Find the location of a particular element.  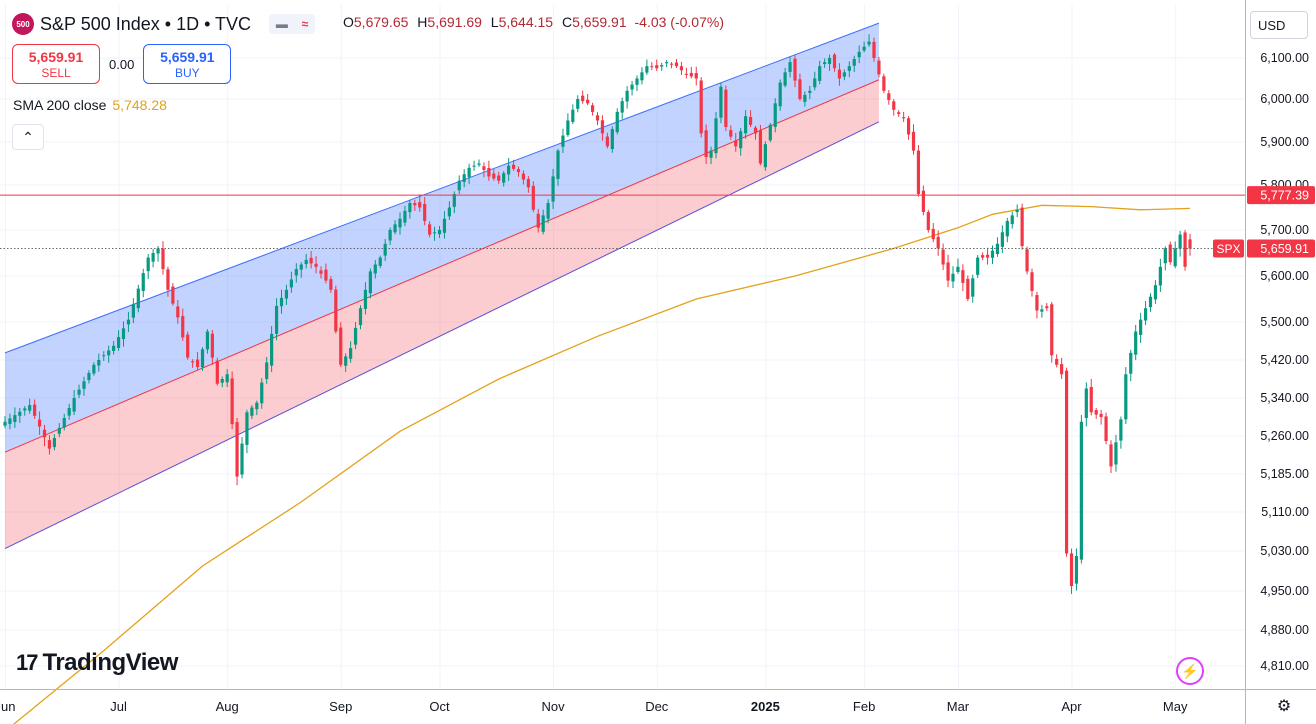

price-levels is located at coordinates (622, 221).